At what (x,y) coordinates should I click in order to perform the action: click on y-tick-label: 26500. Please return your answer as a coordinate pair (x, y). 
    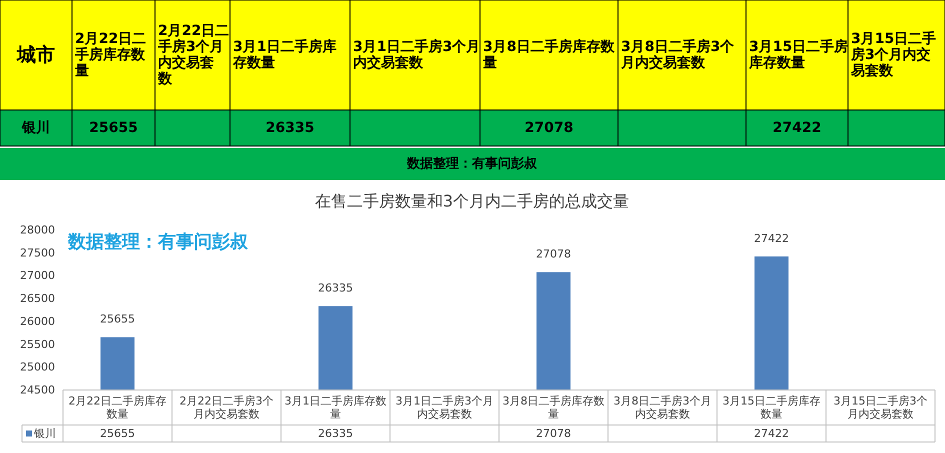
    Looking at the image, I should click on (37, 299).